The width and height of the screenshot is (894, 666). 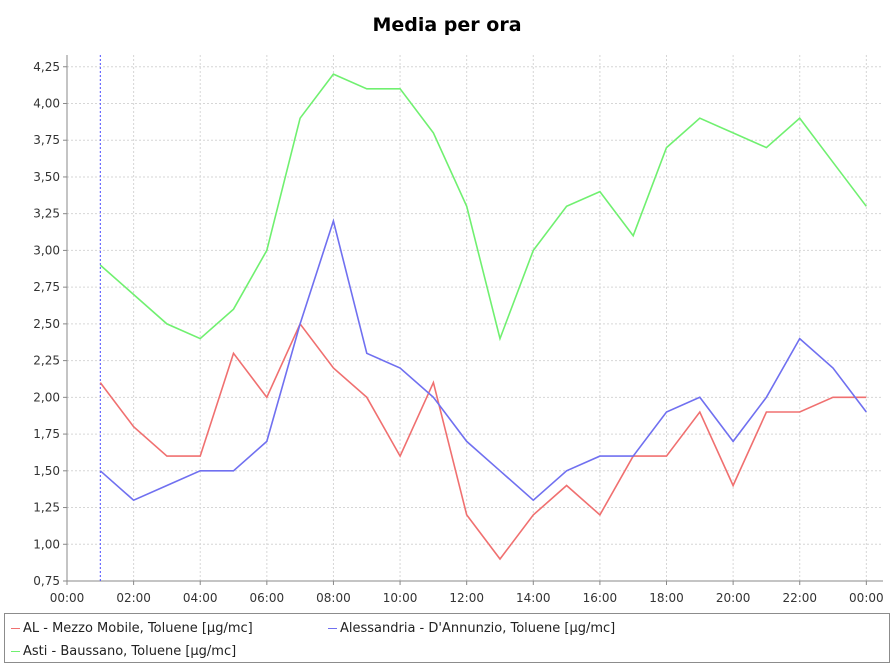 What do you see at coordinates (447, 25) in the screenshot?
I see `chart-title: Media per ora` at bounding box center [447, 25].